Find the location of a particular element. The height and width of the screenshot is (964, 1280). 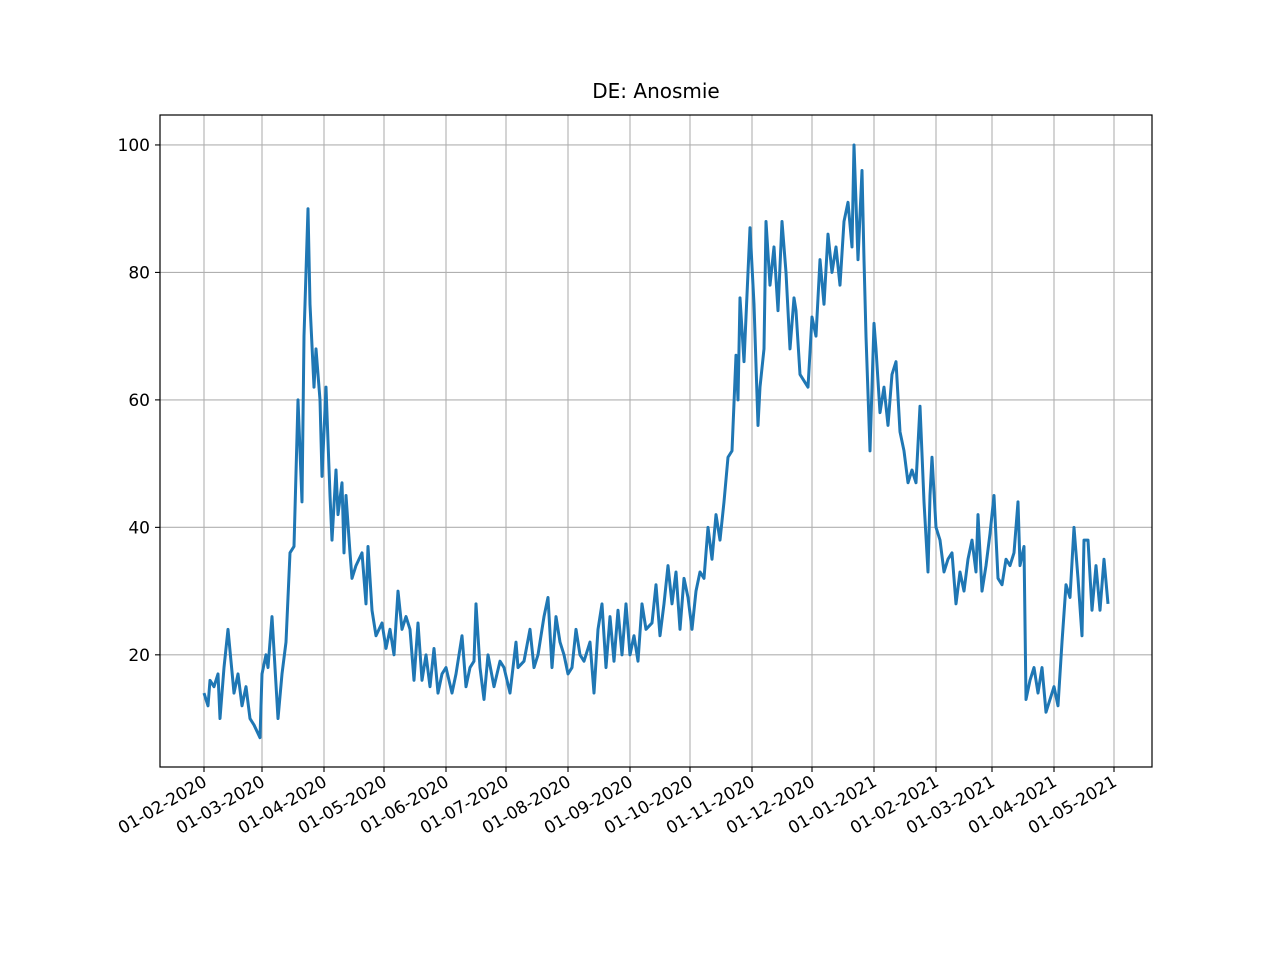

y-tick-label: 60 is located at coordinates (139, 401).